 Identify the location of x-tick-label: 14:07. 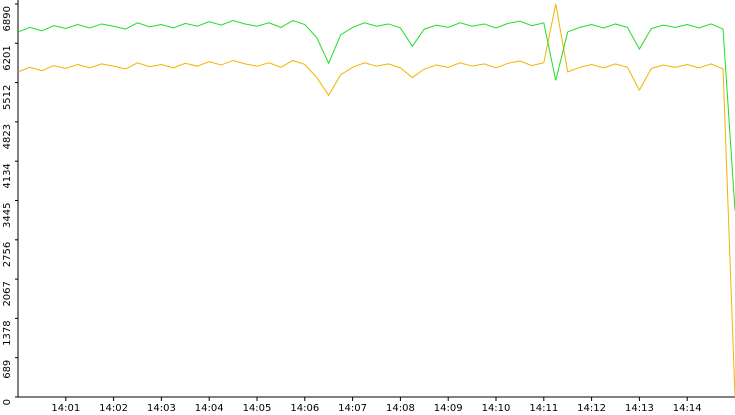
(352, 408).